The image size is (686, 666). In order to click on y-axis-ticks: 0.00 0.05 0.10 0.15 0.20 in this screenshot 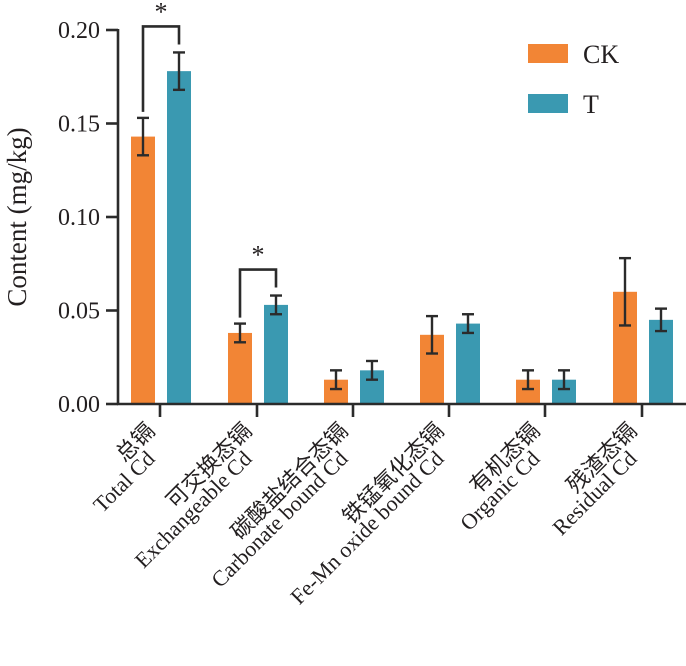, I will do `click(88, 218)`.